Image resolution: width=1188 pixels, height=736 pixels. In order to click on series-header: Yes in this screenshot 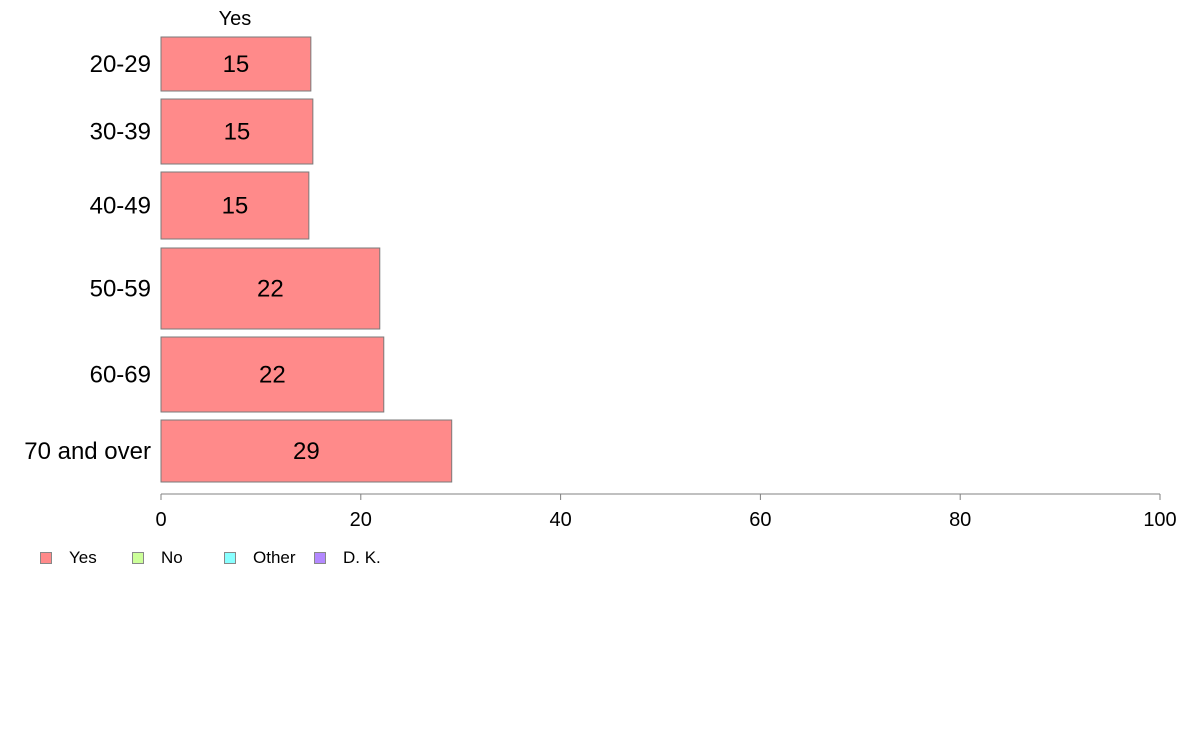, I will do `click(235, 19)`.